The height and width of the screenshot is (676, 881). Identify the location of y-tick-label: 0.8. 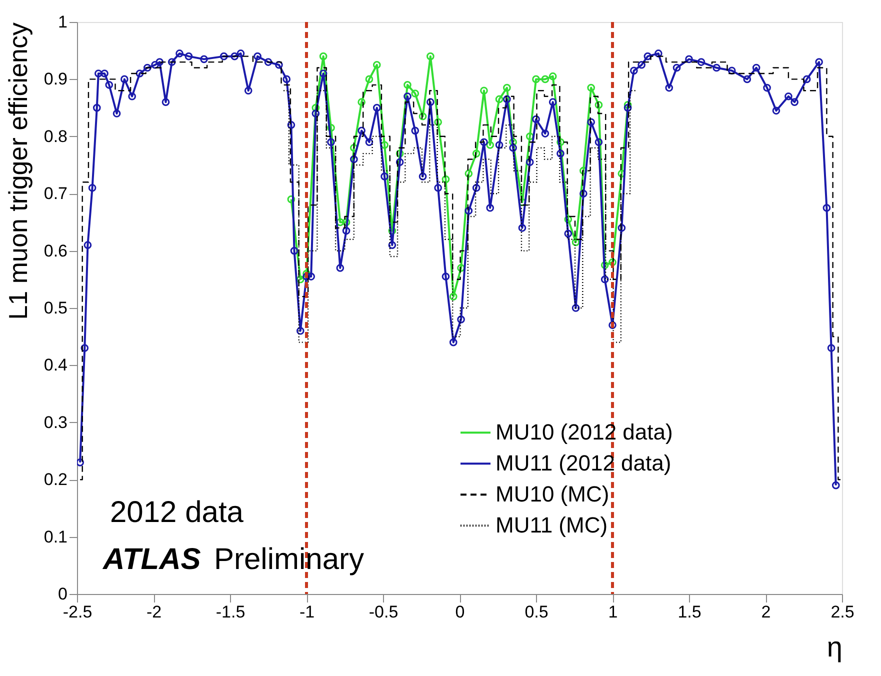
(56, 136).